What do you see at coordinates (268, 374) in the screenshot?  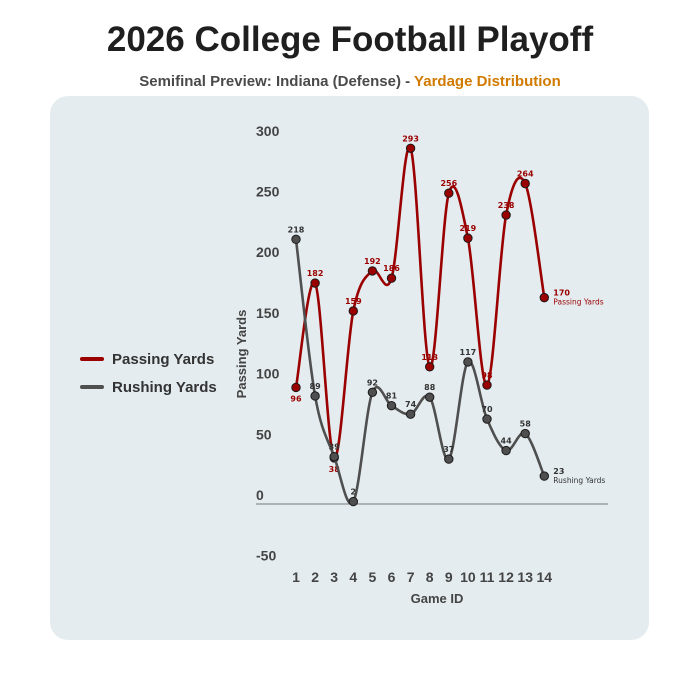 I see `y-tick-label: 100` at bounding box center [268, 374].